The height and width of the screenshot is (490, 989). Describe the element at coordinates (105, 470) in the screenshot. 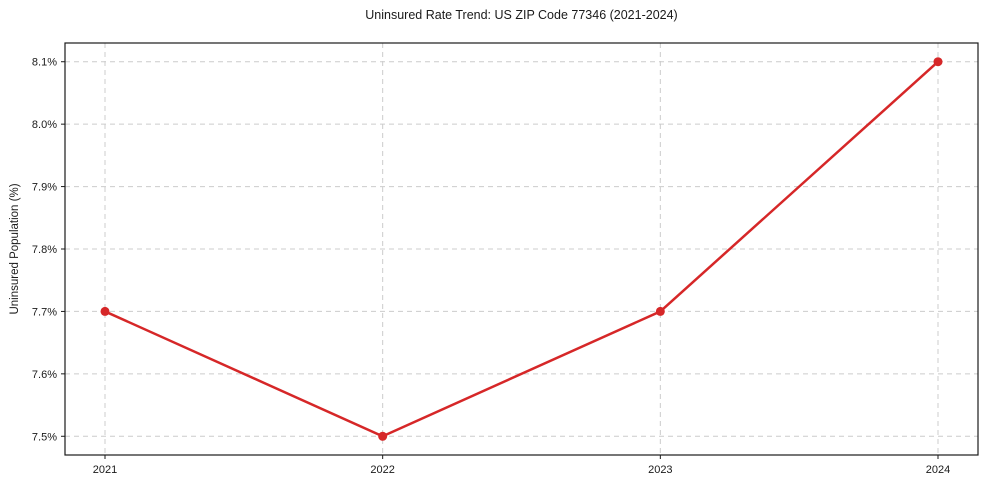

I see `x-tick-label: 2021` at that location.